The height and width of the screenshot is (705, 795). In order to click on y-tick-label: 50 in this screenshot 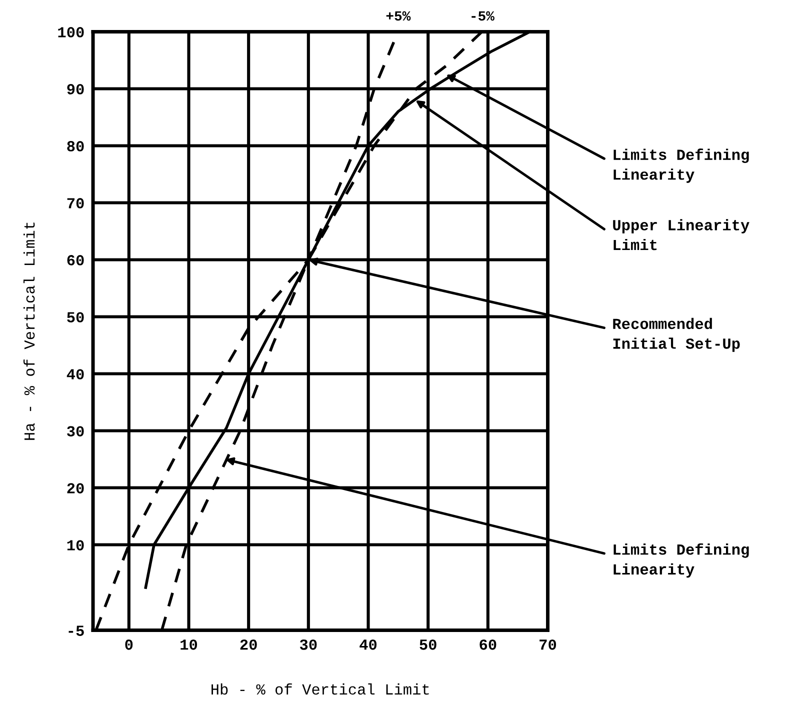, I will do `click(75, 317)`.